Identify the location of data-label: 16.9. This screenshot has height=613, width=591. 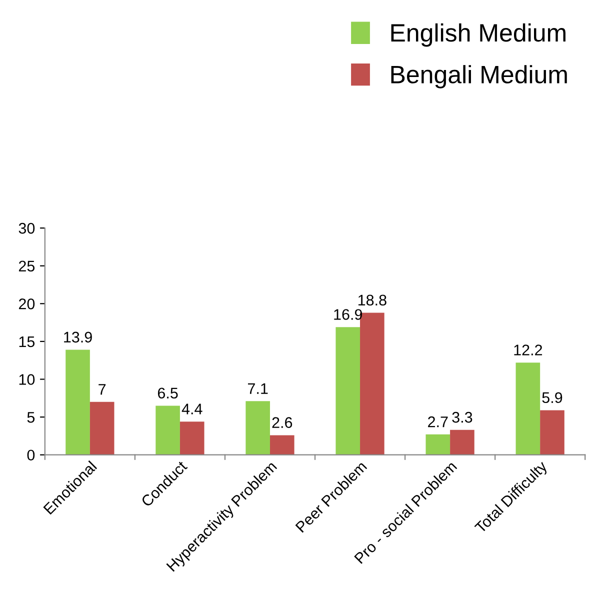
(348, 314).